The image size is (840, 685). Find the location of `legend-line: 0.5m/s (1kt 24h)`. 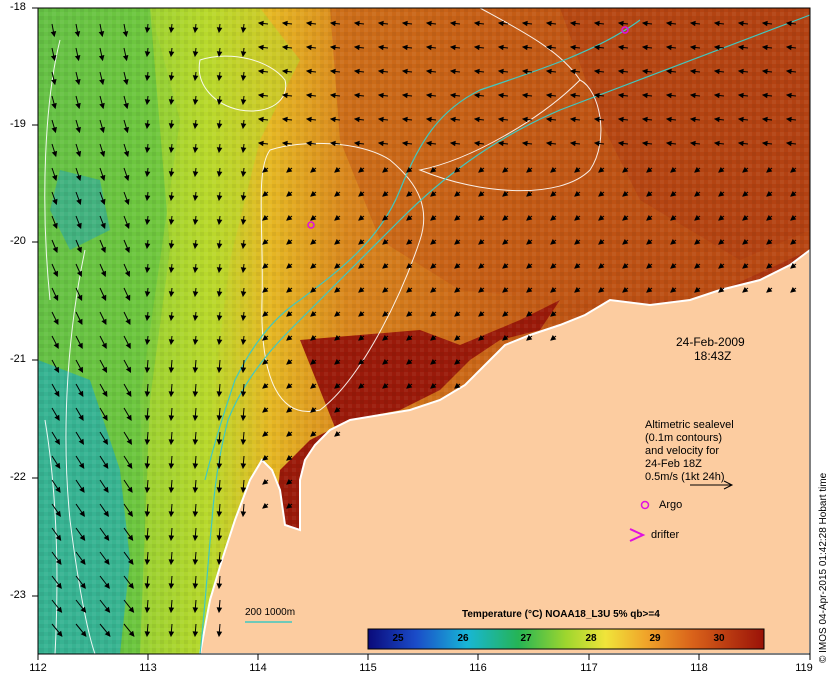

legend-line: 0.5m/s (1kt 24h) is located at coordinates (685, 477).